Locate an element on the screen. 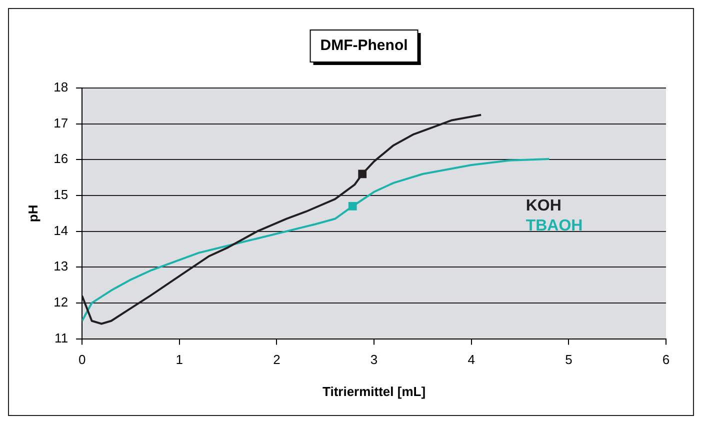 This screenshot has height=424, width=702. x-tick-label: 6 is located at coordinates (666, 360).